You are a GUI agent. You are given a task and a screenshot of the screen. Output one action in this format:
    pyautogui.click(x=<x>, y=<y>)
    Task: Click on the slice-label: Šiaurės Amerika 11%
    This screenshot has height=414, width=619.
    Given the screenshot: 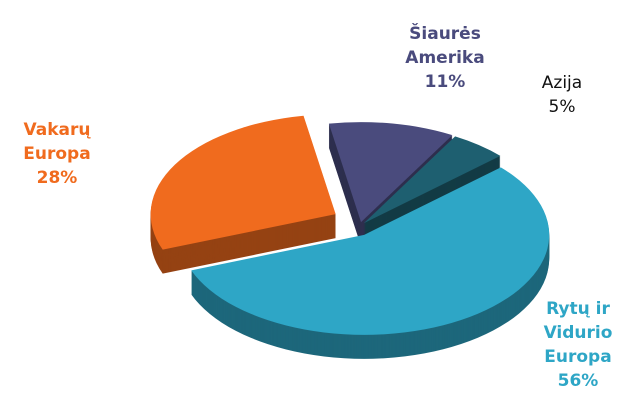 What is the action you would take?
    pyautogui.click(x=445, y=58)
    